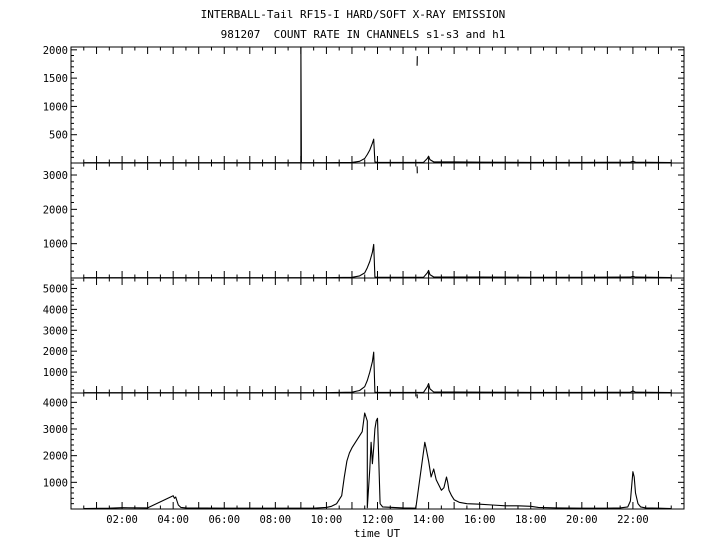 This screenshot has height=550, width=720. What do you see at coordinates (224, 520) in the screenshot?
I see `x-tick-label: 06:00` at bounding box center [224, 520].